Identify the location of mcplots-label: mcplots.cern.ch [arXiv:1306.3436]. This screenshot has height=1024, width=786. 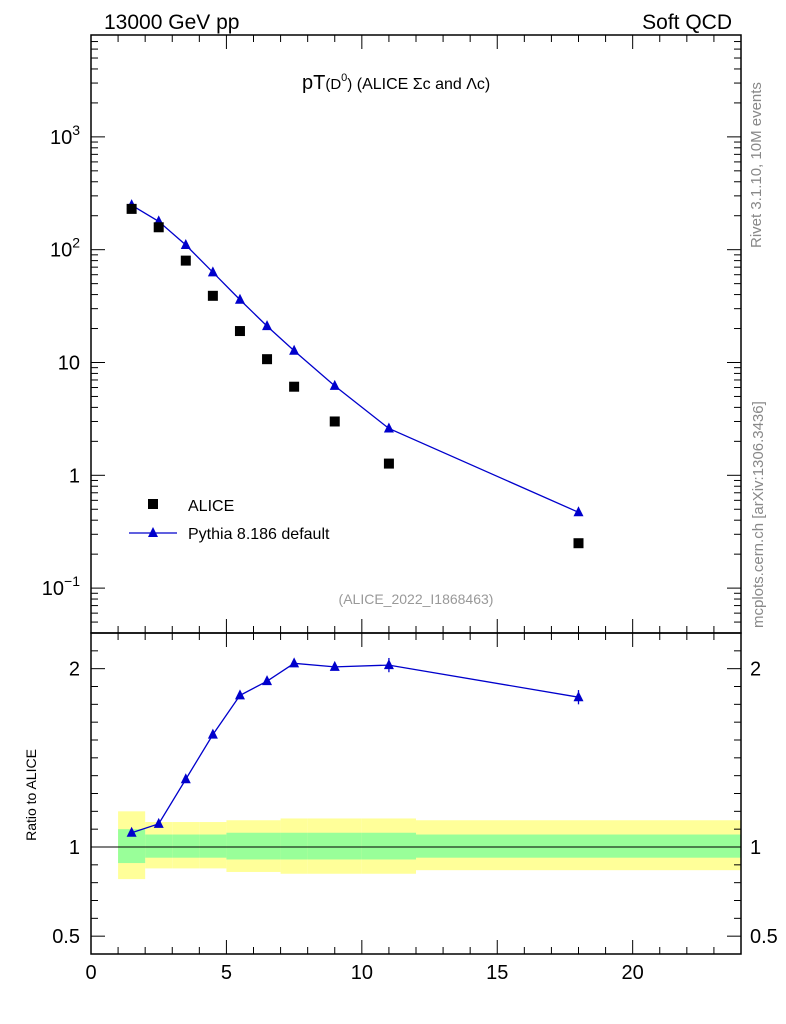
(758, 514).